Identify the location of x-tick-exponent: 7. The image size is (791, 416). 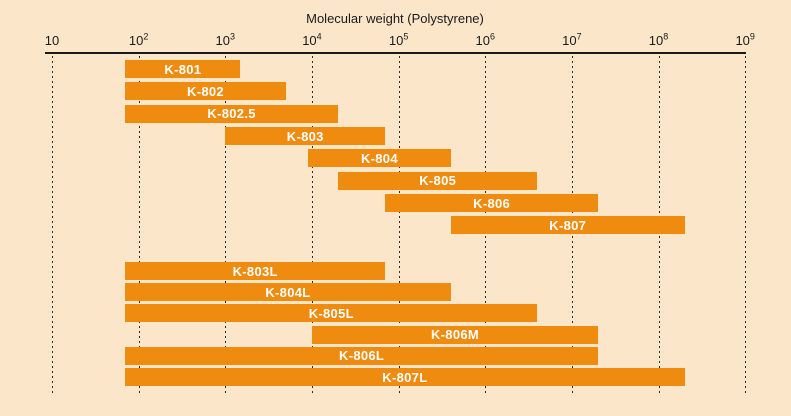
(579, 36).